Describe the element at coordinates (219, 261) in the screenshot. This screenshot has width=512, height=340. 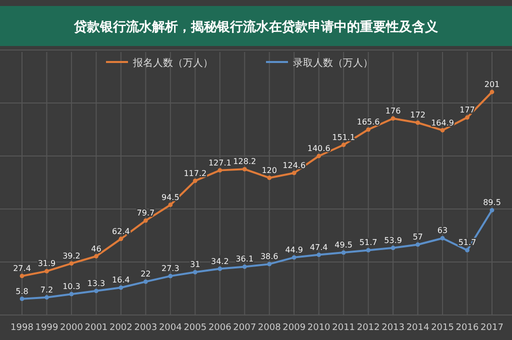
I see `data-label: 34.2` at that location.